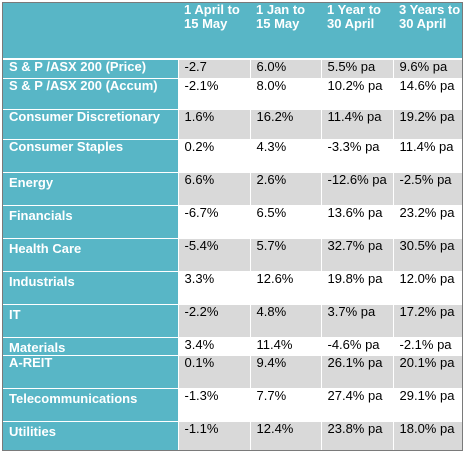 The image size is (466, 455). What do you see at coordinates (90, 69) in the screenshot?
I see `row-label: S & P /ASX 200 (Price)` at bounding box center [90, 69].